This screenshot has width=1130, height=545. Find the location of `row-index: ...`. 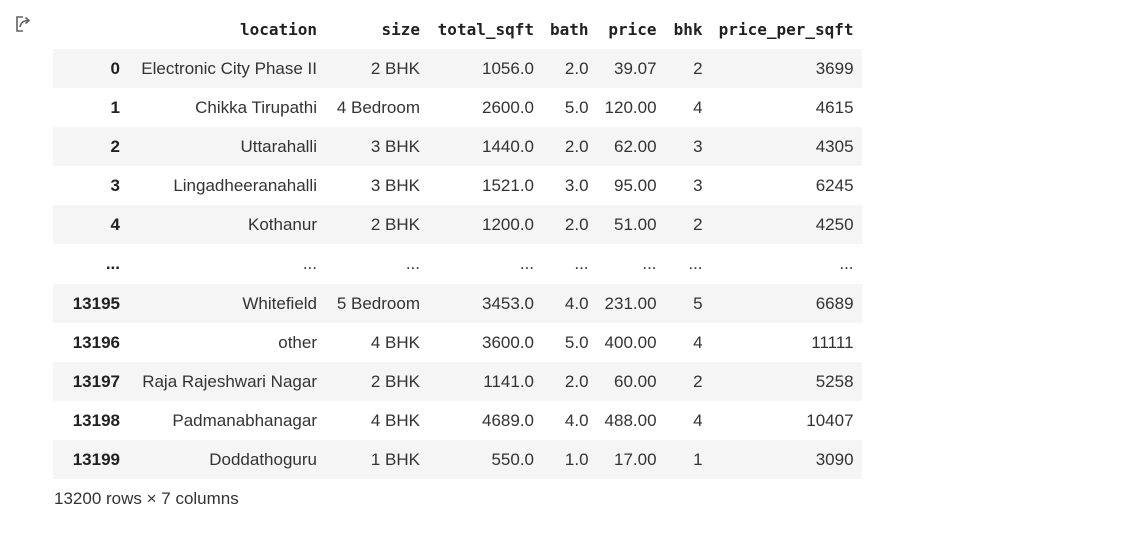

row-index: ... is located at coordinates (112, 263).